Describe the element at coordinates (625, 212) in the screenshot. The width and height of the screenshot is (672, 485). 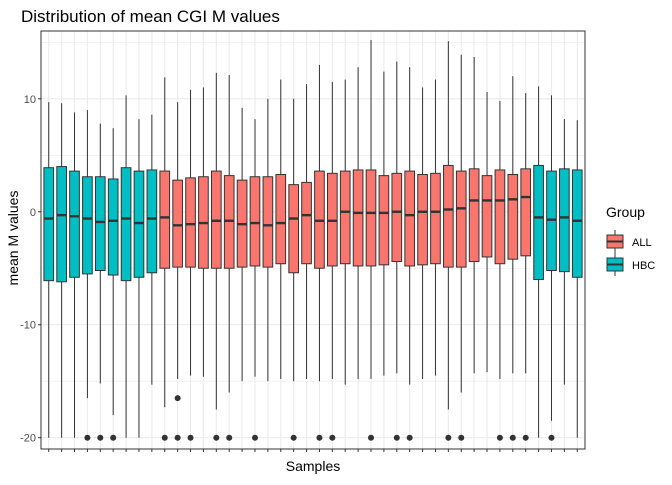
I see `legend-title: Group` at that location.